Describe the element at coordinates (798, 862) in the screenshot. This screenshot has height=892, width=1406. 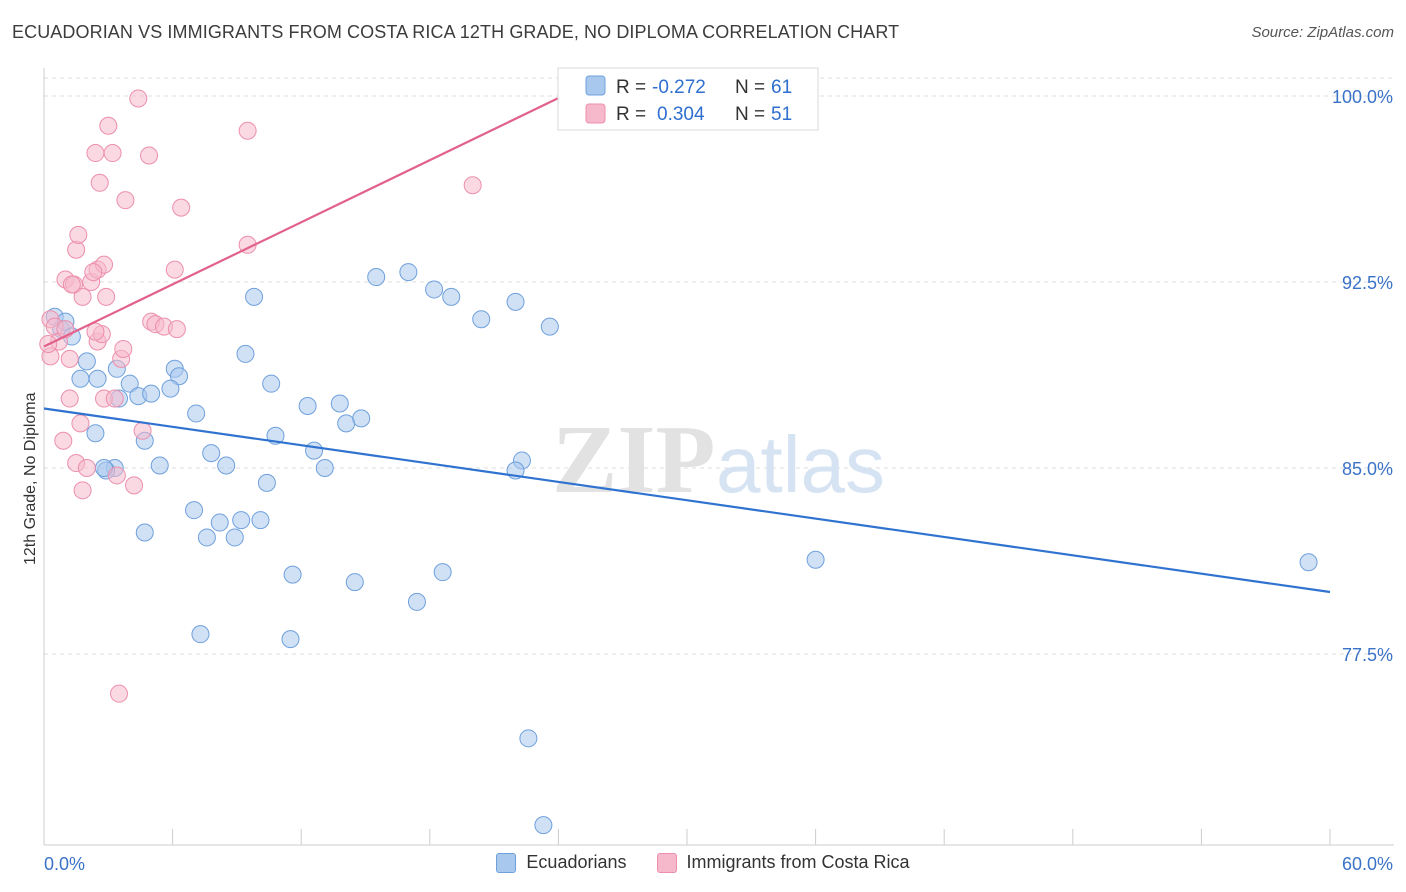
I see `legend-label-costa-rica: Immigrants from Costa Rica` at that location.